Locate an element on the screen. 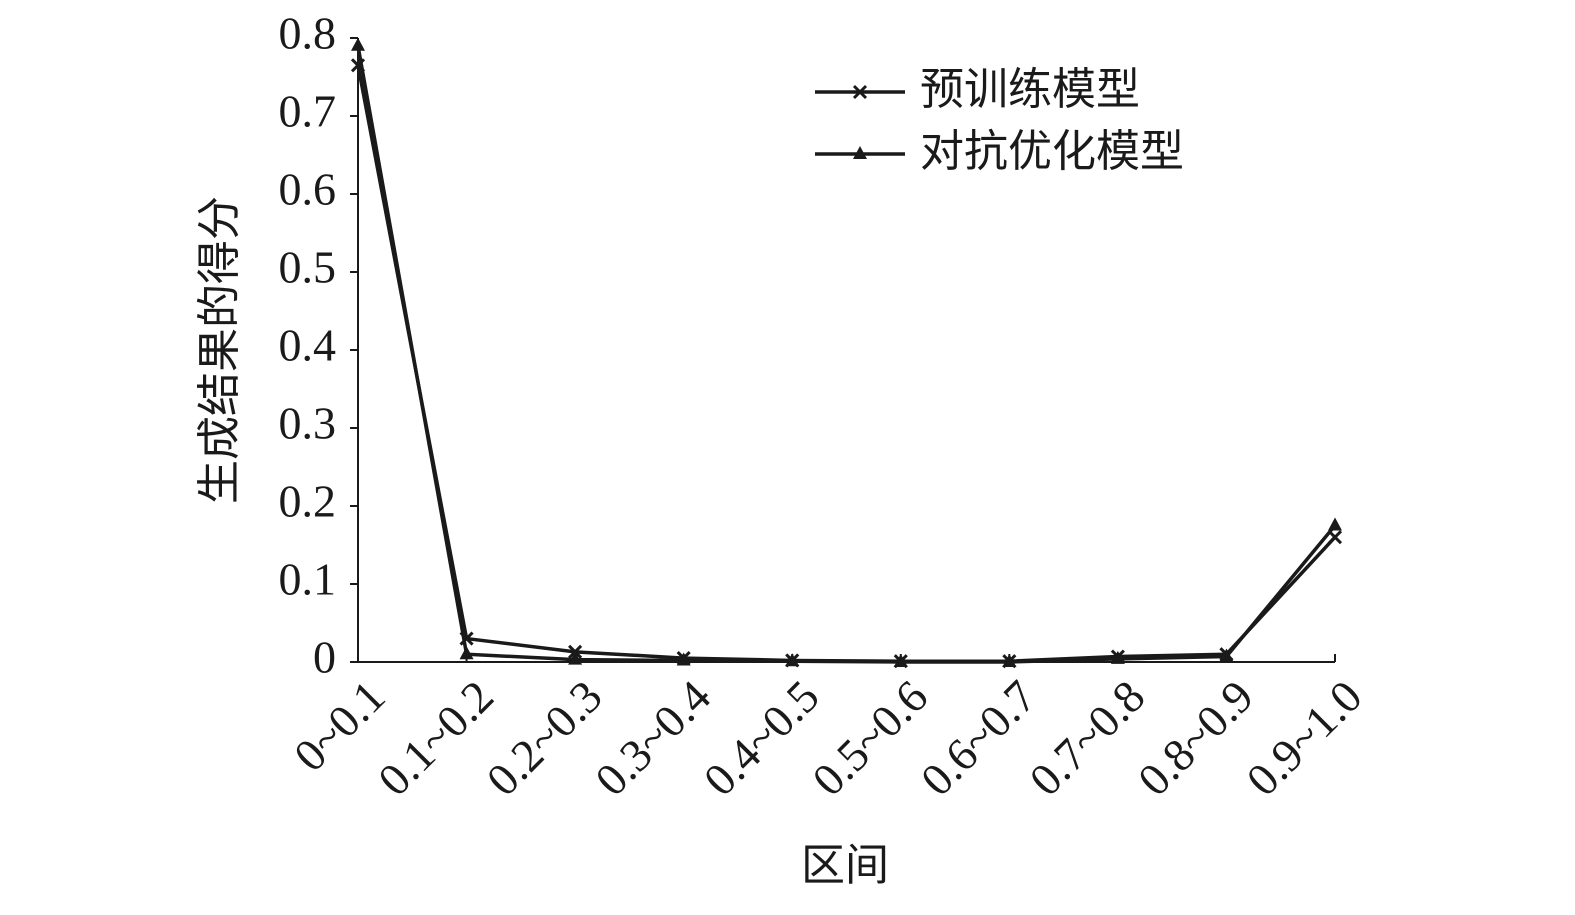 This screenshot has width=1575, height=915. y-tick-label: 0.5 is located at coordinates (308, 267).